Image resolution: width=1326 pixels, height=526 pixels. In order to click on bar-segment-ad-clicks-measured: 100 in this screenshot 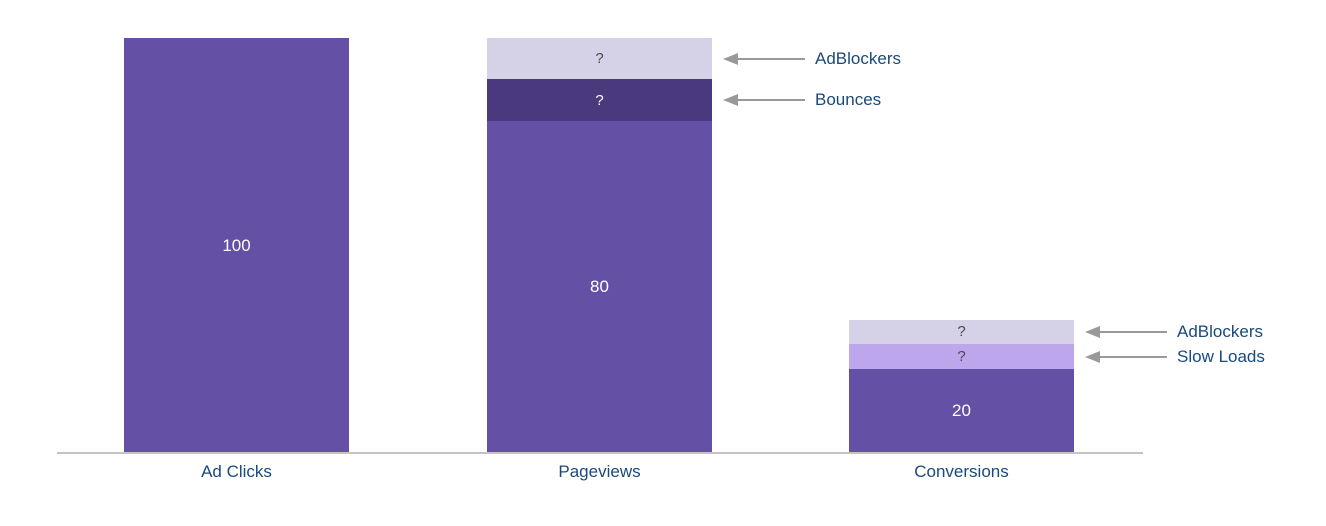, I will do `click(236, 245)`.